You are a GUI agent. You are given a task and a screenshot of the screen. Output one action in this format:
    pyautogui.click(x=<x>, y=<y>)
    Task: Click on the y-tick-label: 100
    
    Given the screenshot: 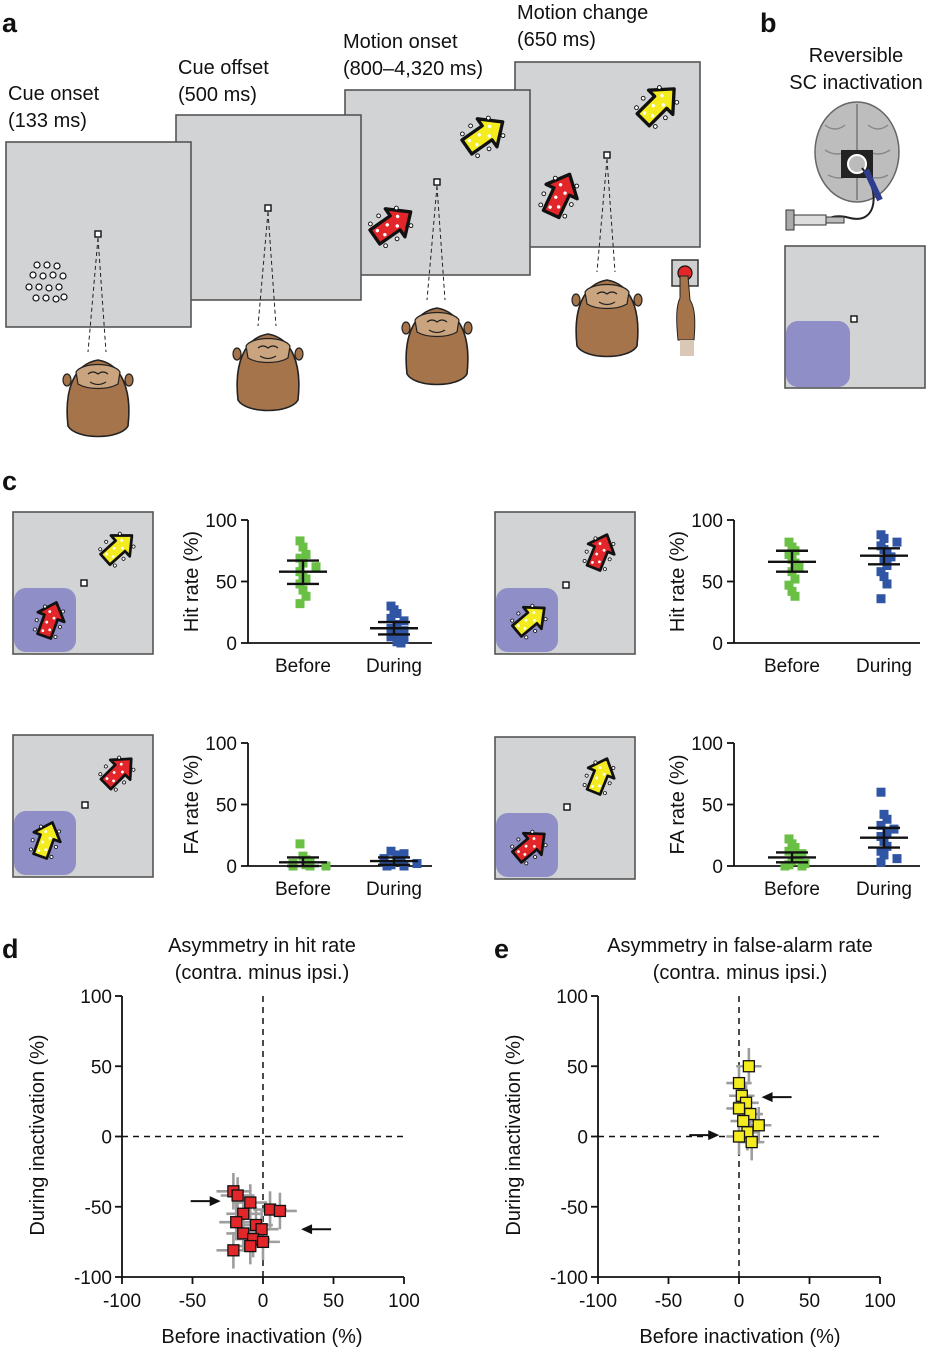 What is the action you would take?
    pyautogui.click(x=221, y=521)
    